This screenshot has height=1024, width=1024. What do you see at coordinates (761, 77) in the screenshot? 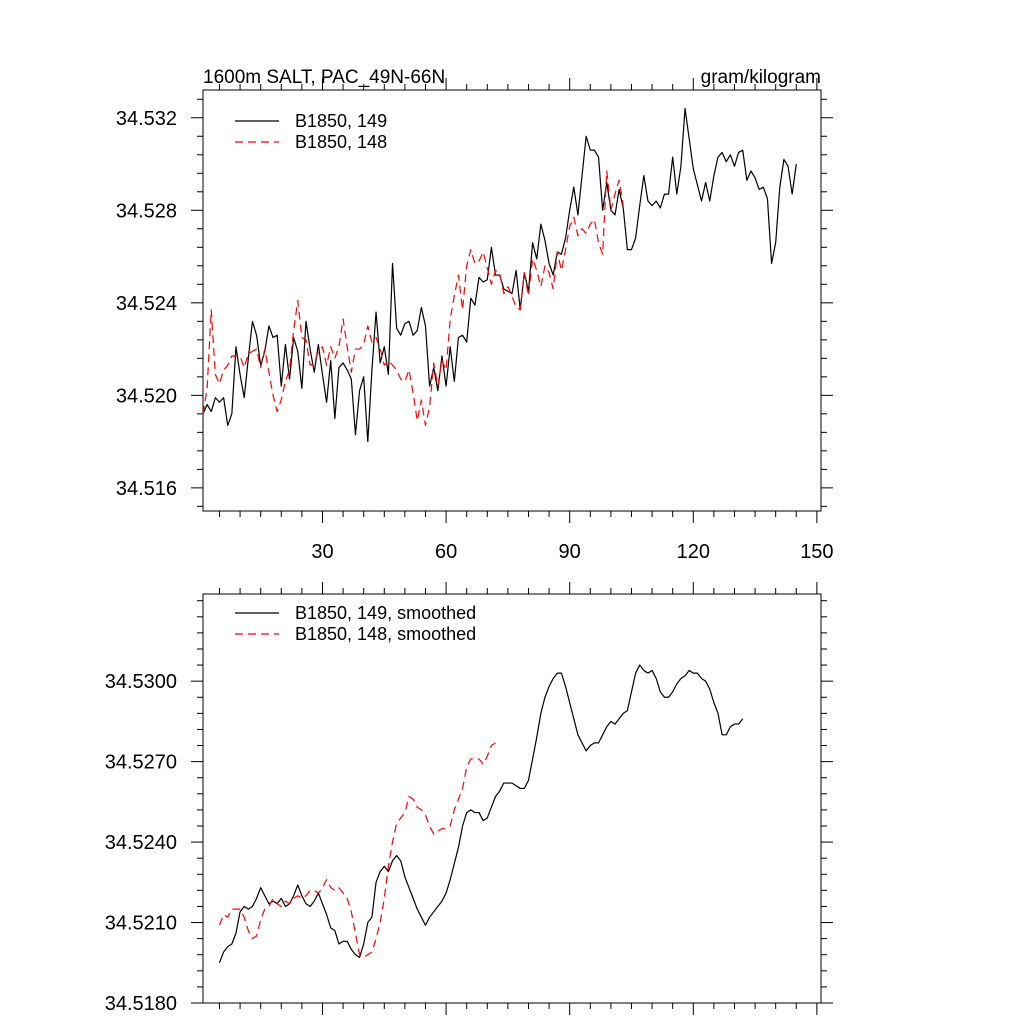
I see `chart-units: gram/kilogram` at bounding box center [761, 77].